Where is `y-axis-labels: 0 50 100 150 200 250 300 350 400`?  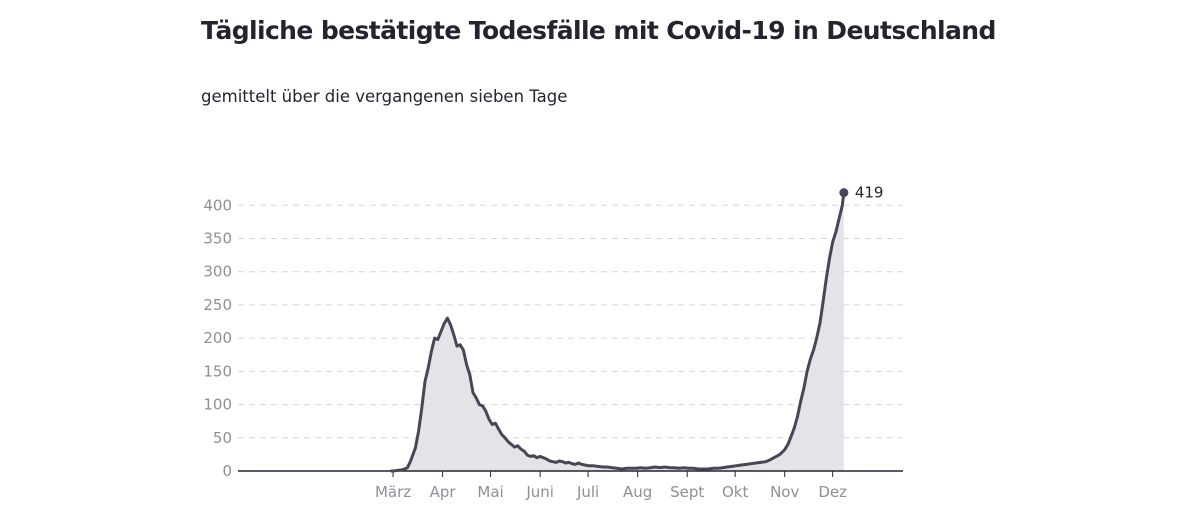
y-axis-labels: 0 50 100 150 200 250 300 350 400 is located at coordinates (217, 338).